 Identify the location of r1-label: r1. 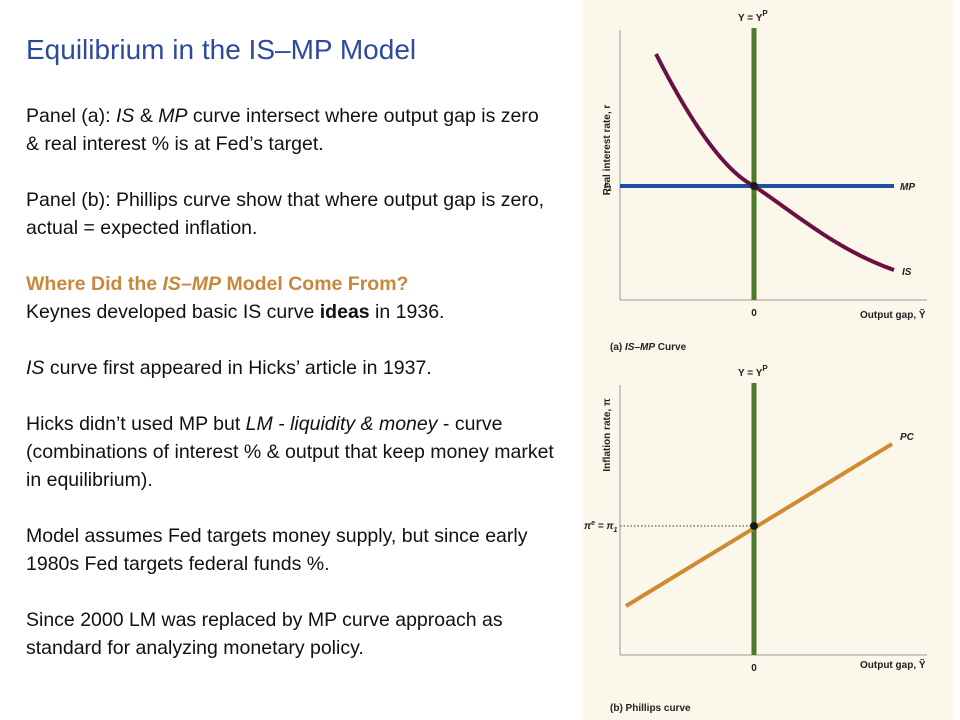
(608, 186).